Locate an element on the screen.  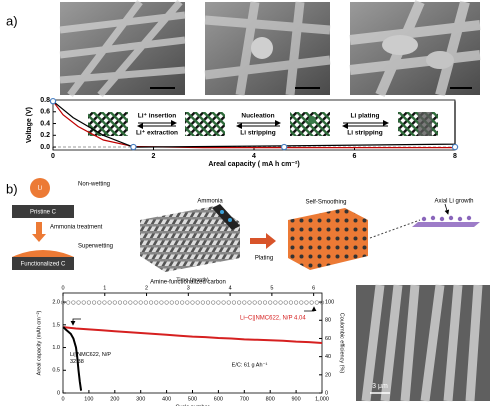
x-tick-label: 100 is located at coordinates (88, 399).